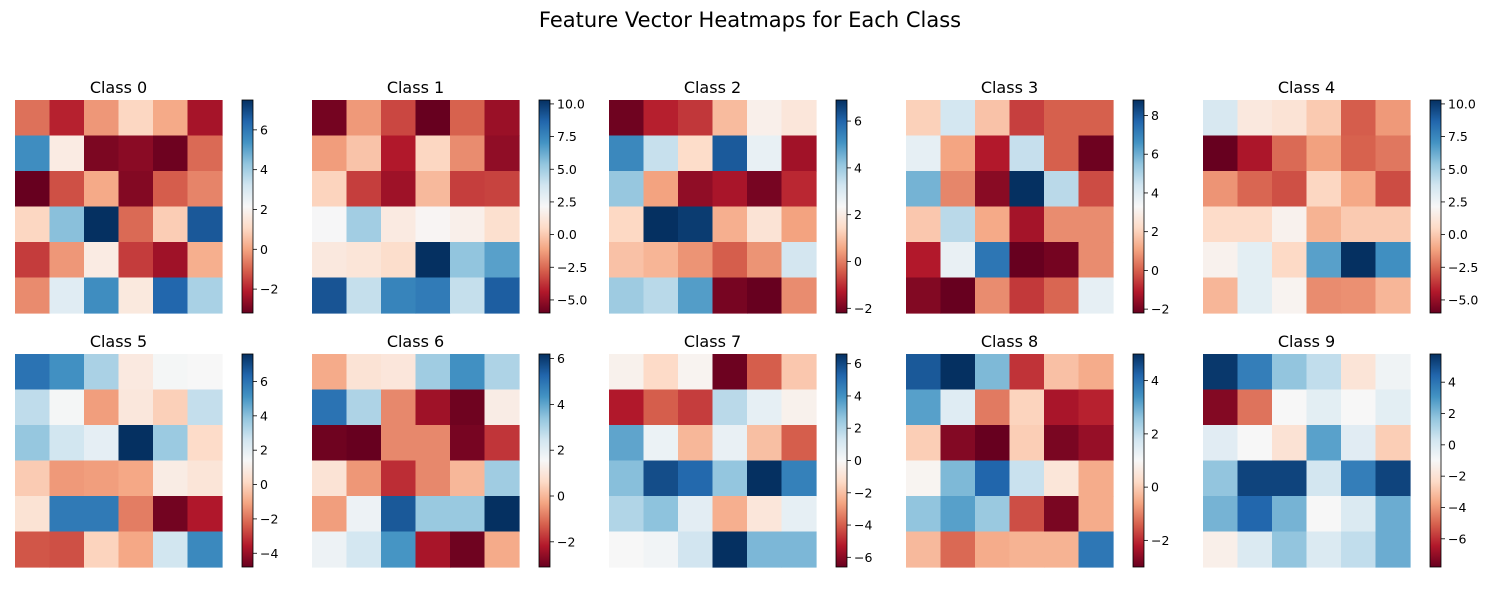 The height and width of the screenshot is (600, 1500). What do you see at coordinates (1155, 115) in the screenshot?
I see `colorbar-tick-label: 8` at bounding box center [1155, 115].